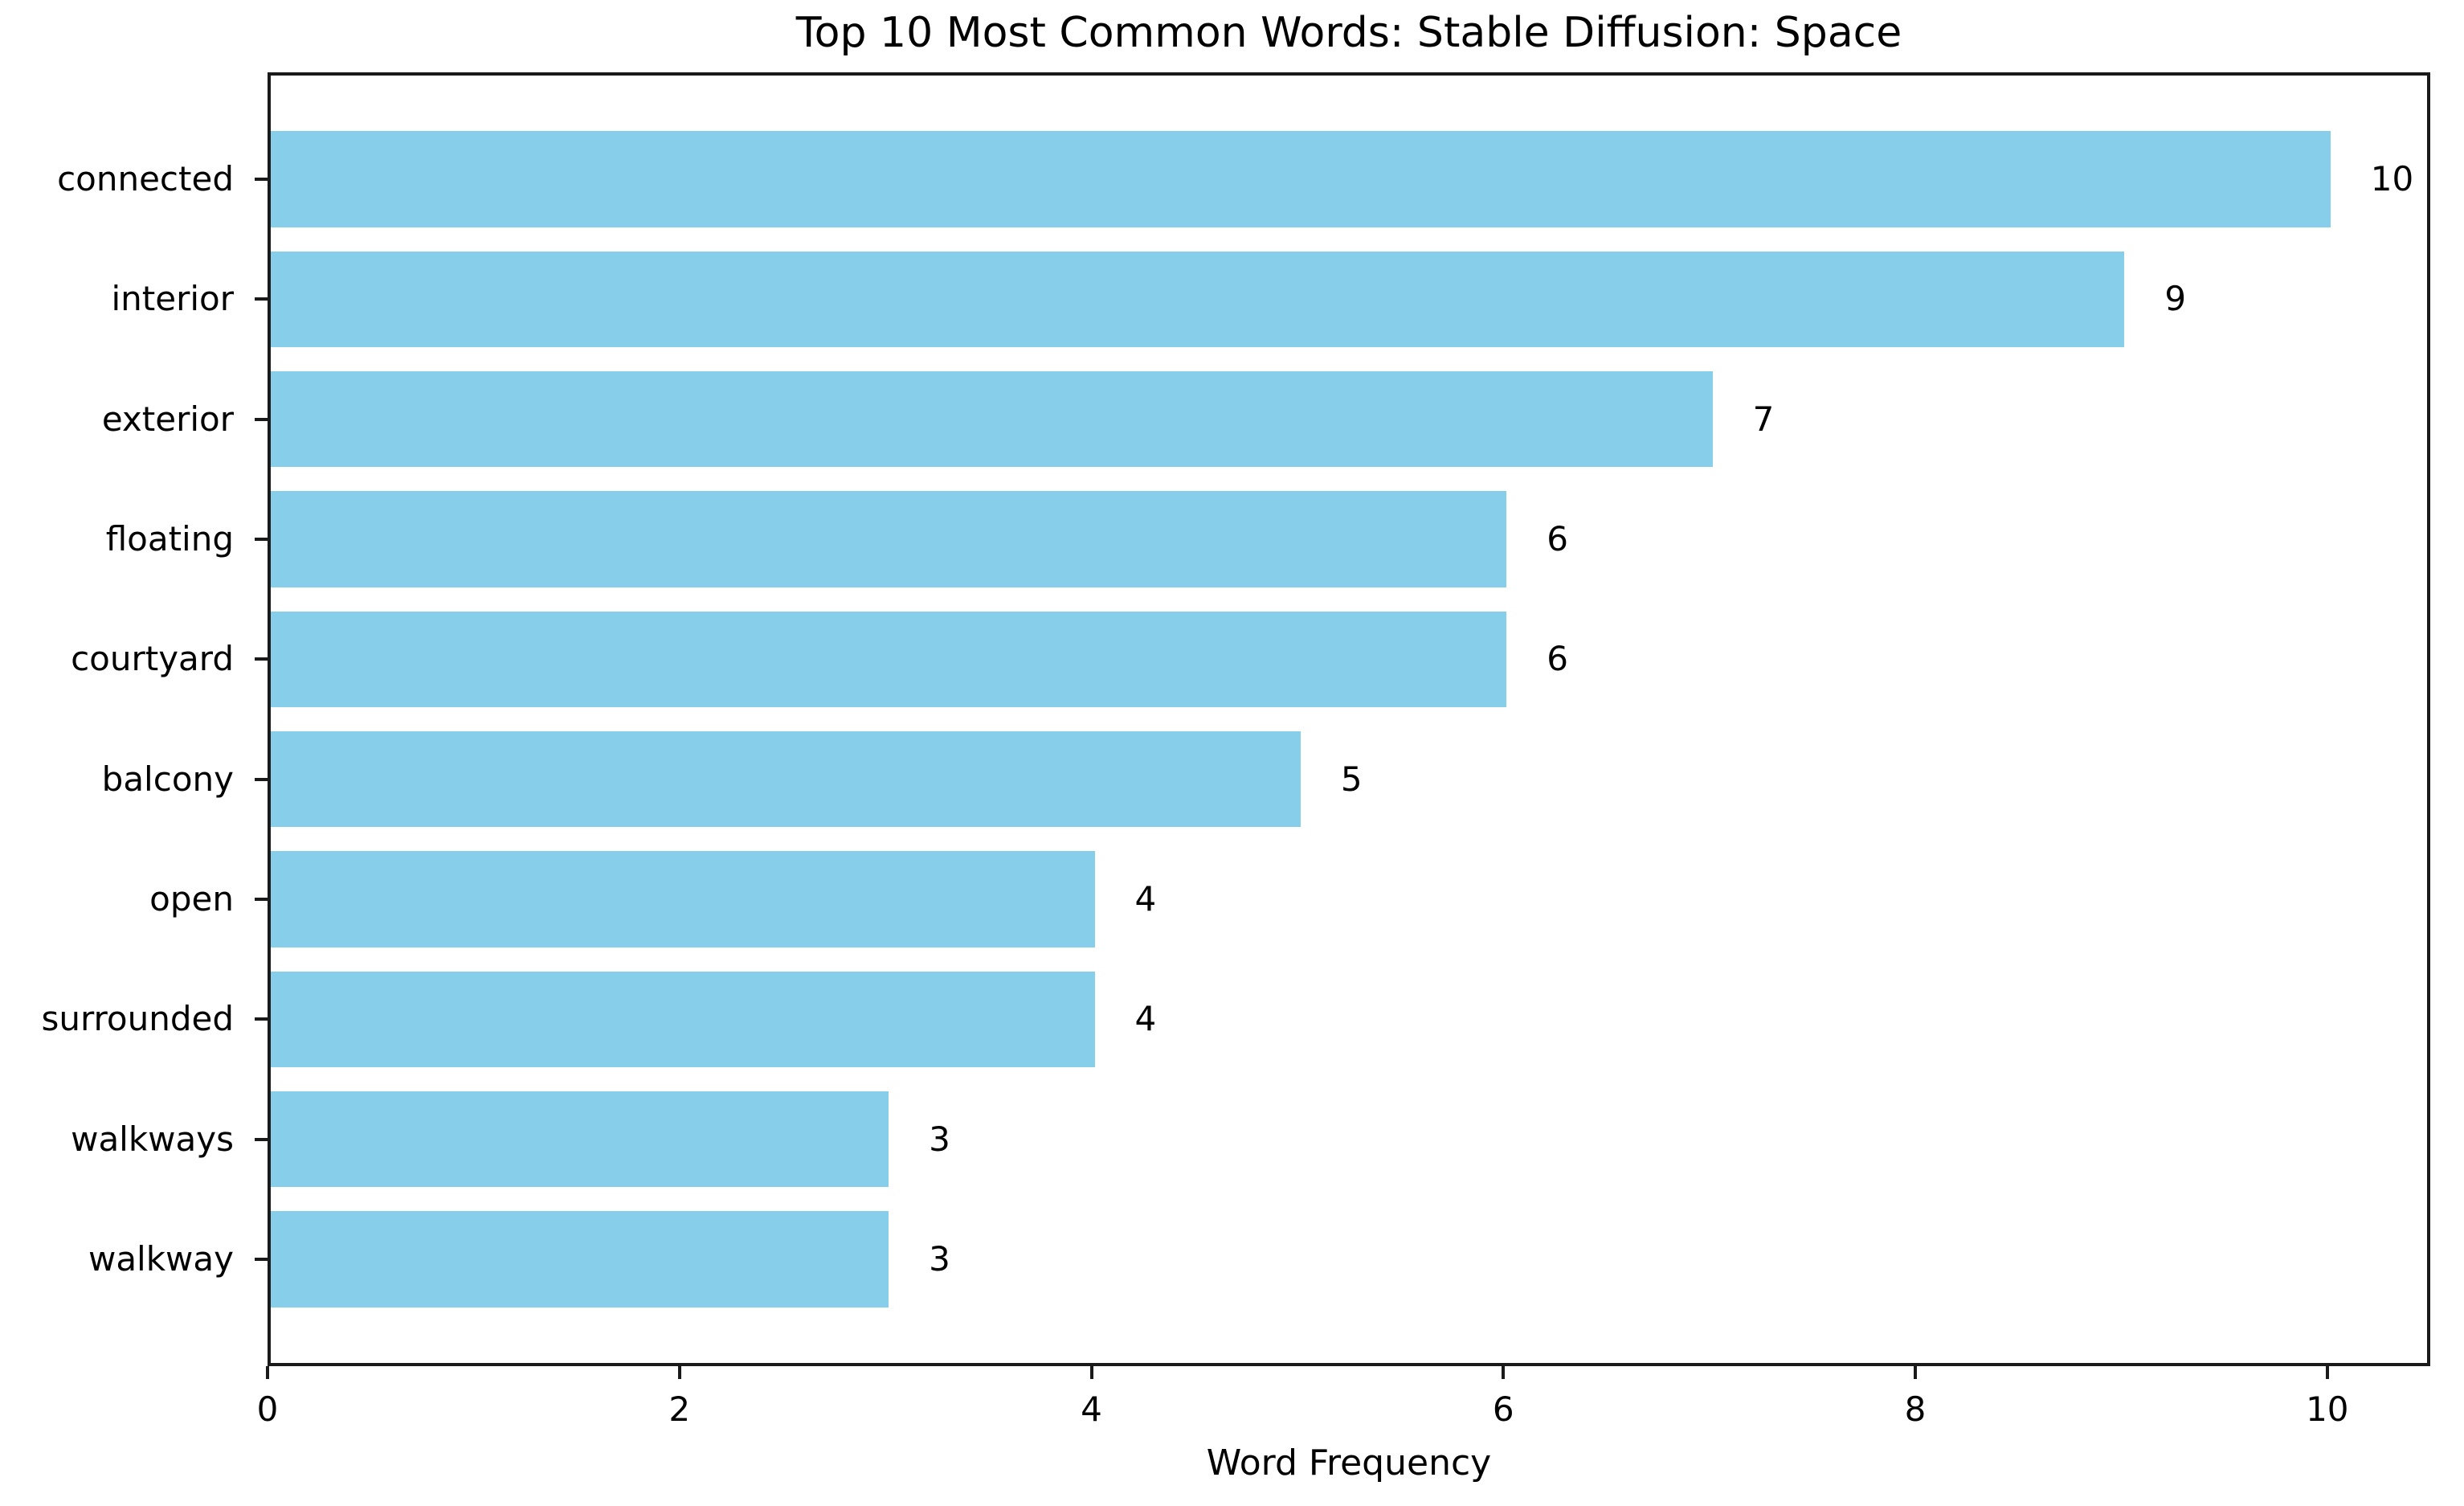 The height and width of the screenshot is (1506, 2464). I want to click on x-axis-label: Word Frequency, so click(1349, 1463).